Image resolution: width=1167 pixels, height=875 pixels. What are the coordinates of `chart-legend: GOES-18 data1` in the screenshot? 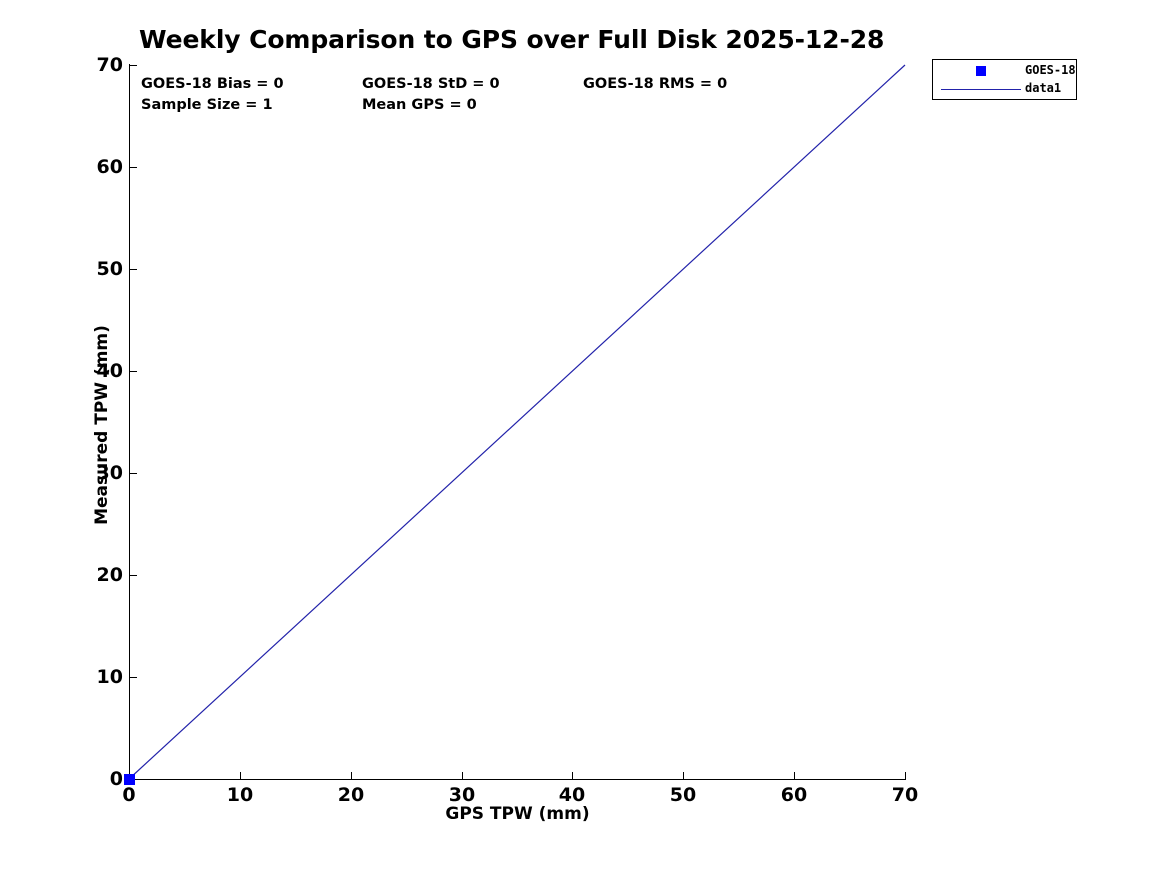 It's located at (1004, 79).